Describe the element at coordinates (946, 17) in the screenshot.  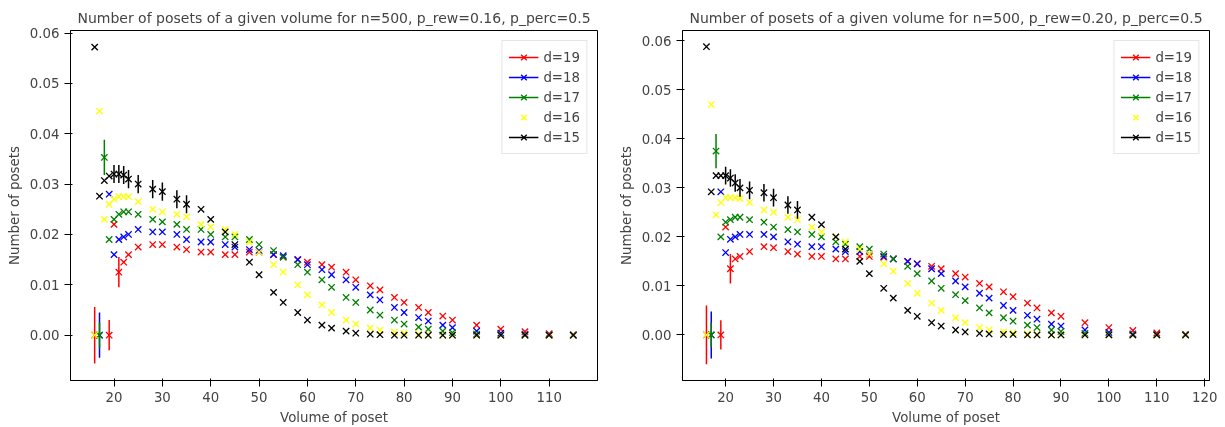
I see `chart-title: Number of posets of a given volume for n=500, p_rew=0.20, p_perc=0.5` at that location.